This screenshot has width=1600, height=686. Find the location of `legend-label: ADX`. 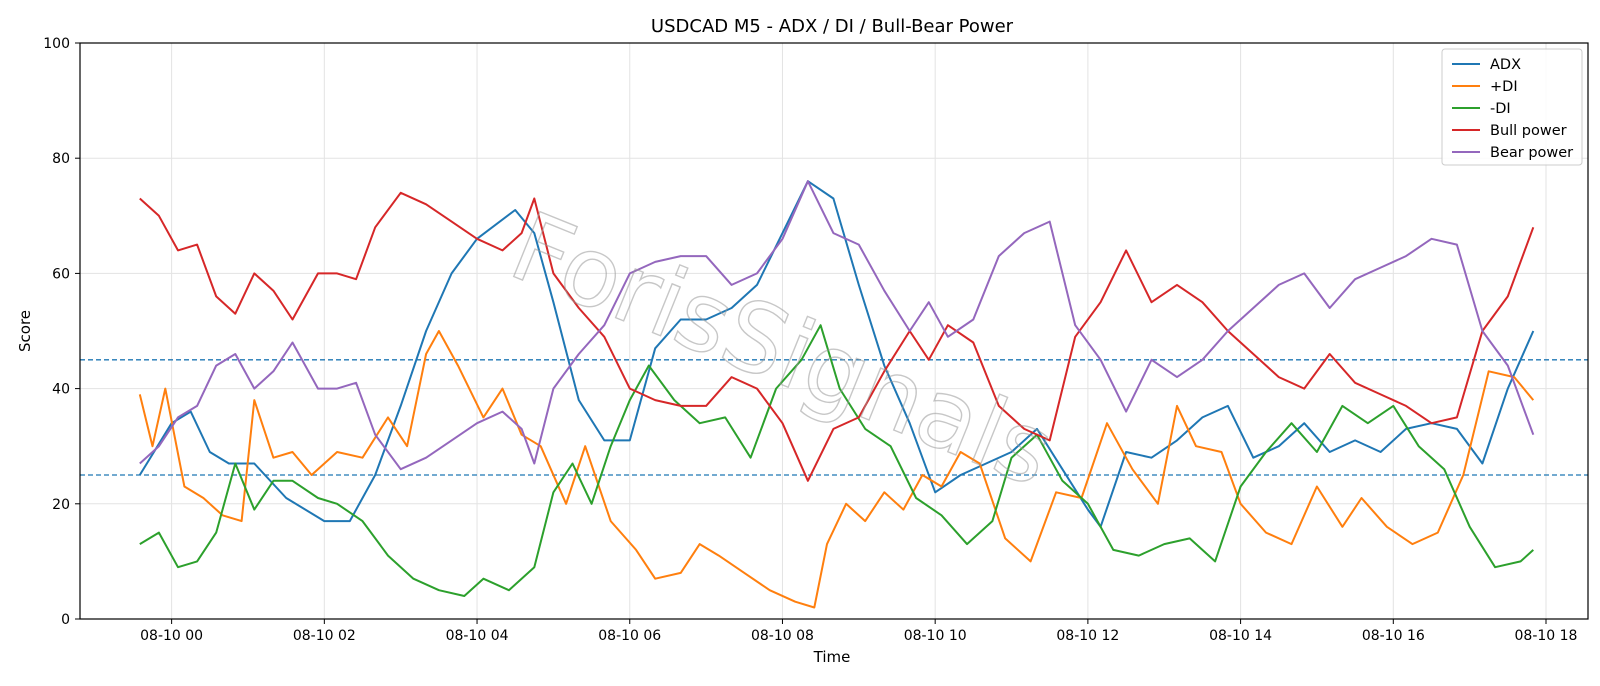

legend-label: ADX is located at coordinates (1505, 65).